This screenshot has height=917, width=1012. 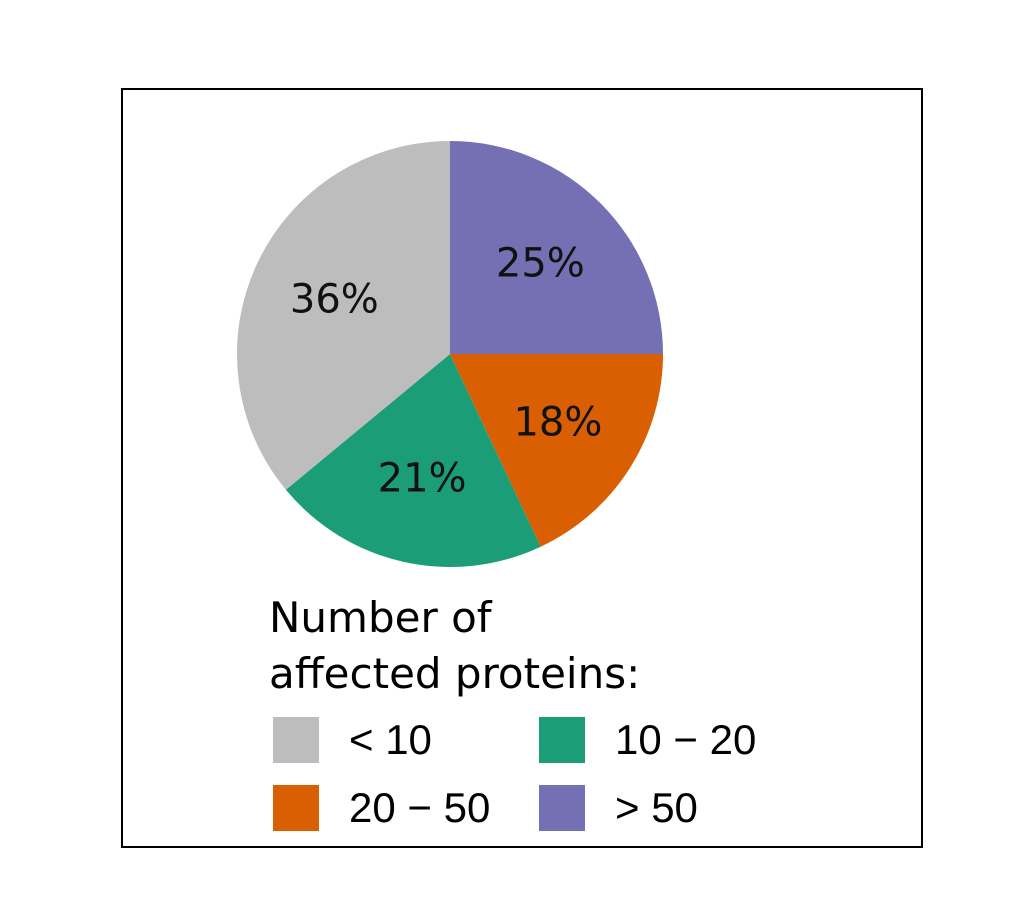 What do you see at coordinates (455, 673) in the screenshot?
I see `legend-title-line-2: affected proteins:` at bounding box center [455, 673].